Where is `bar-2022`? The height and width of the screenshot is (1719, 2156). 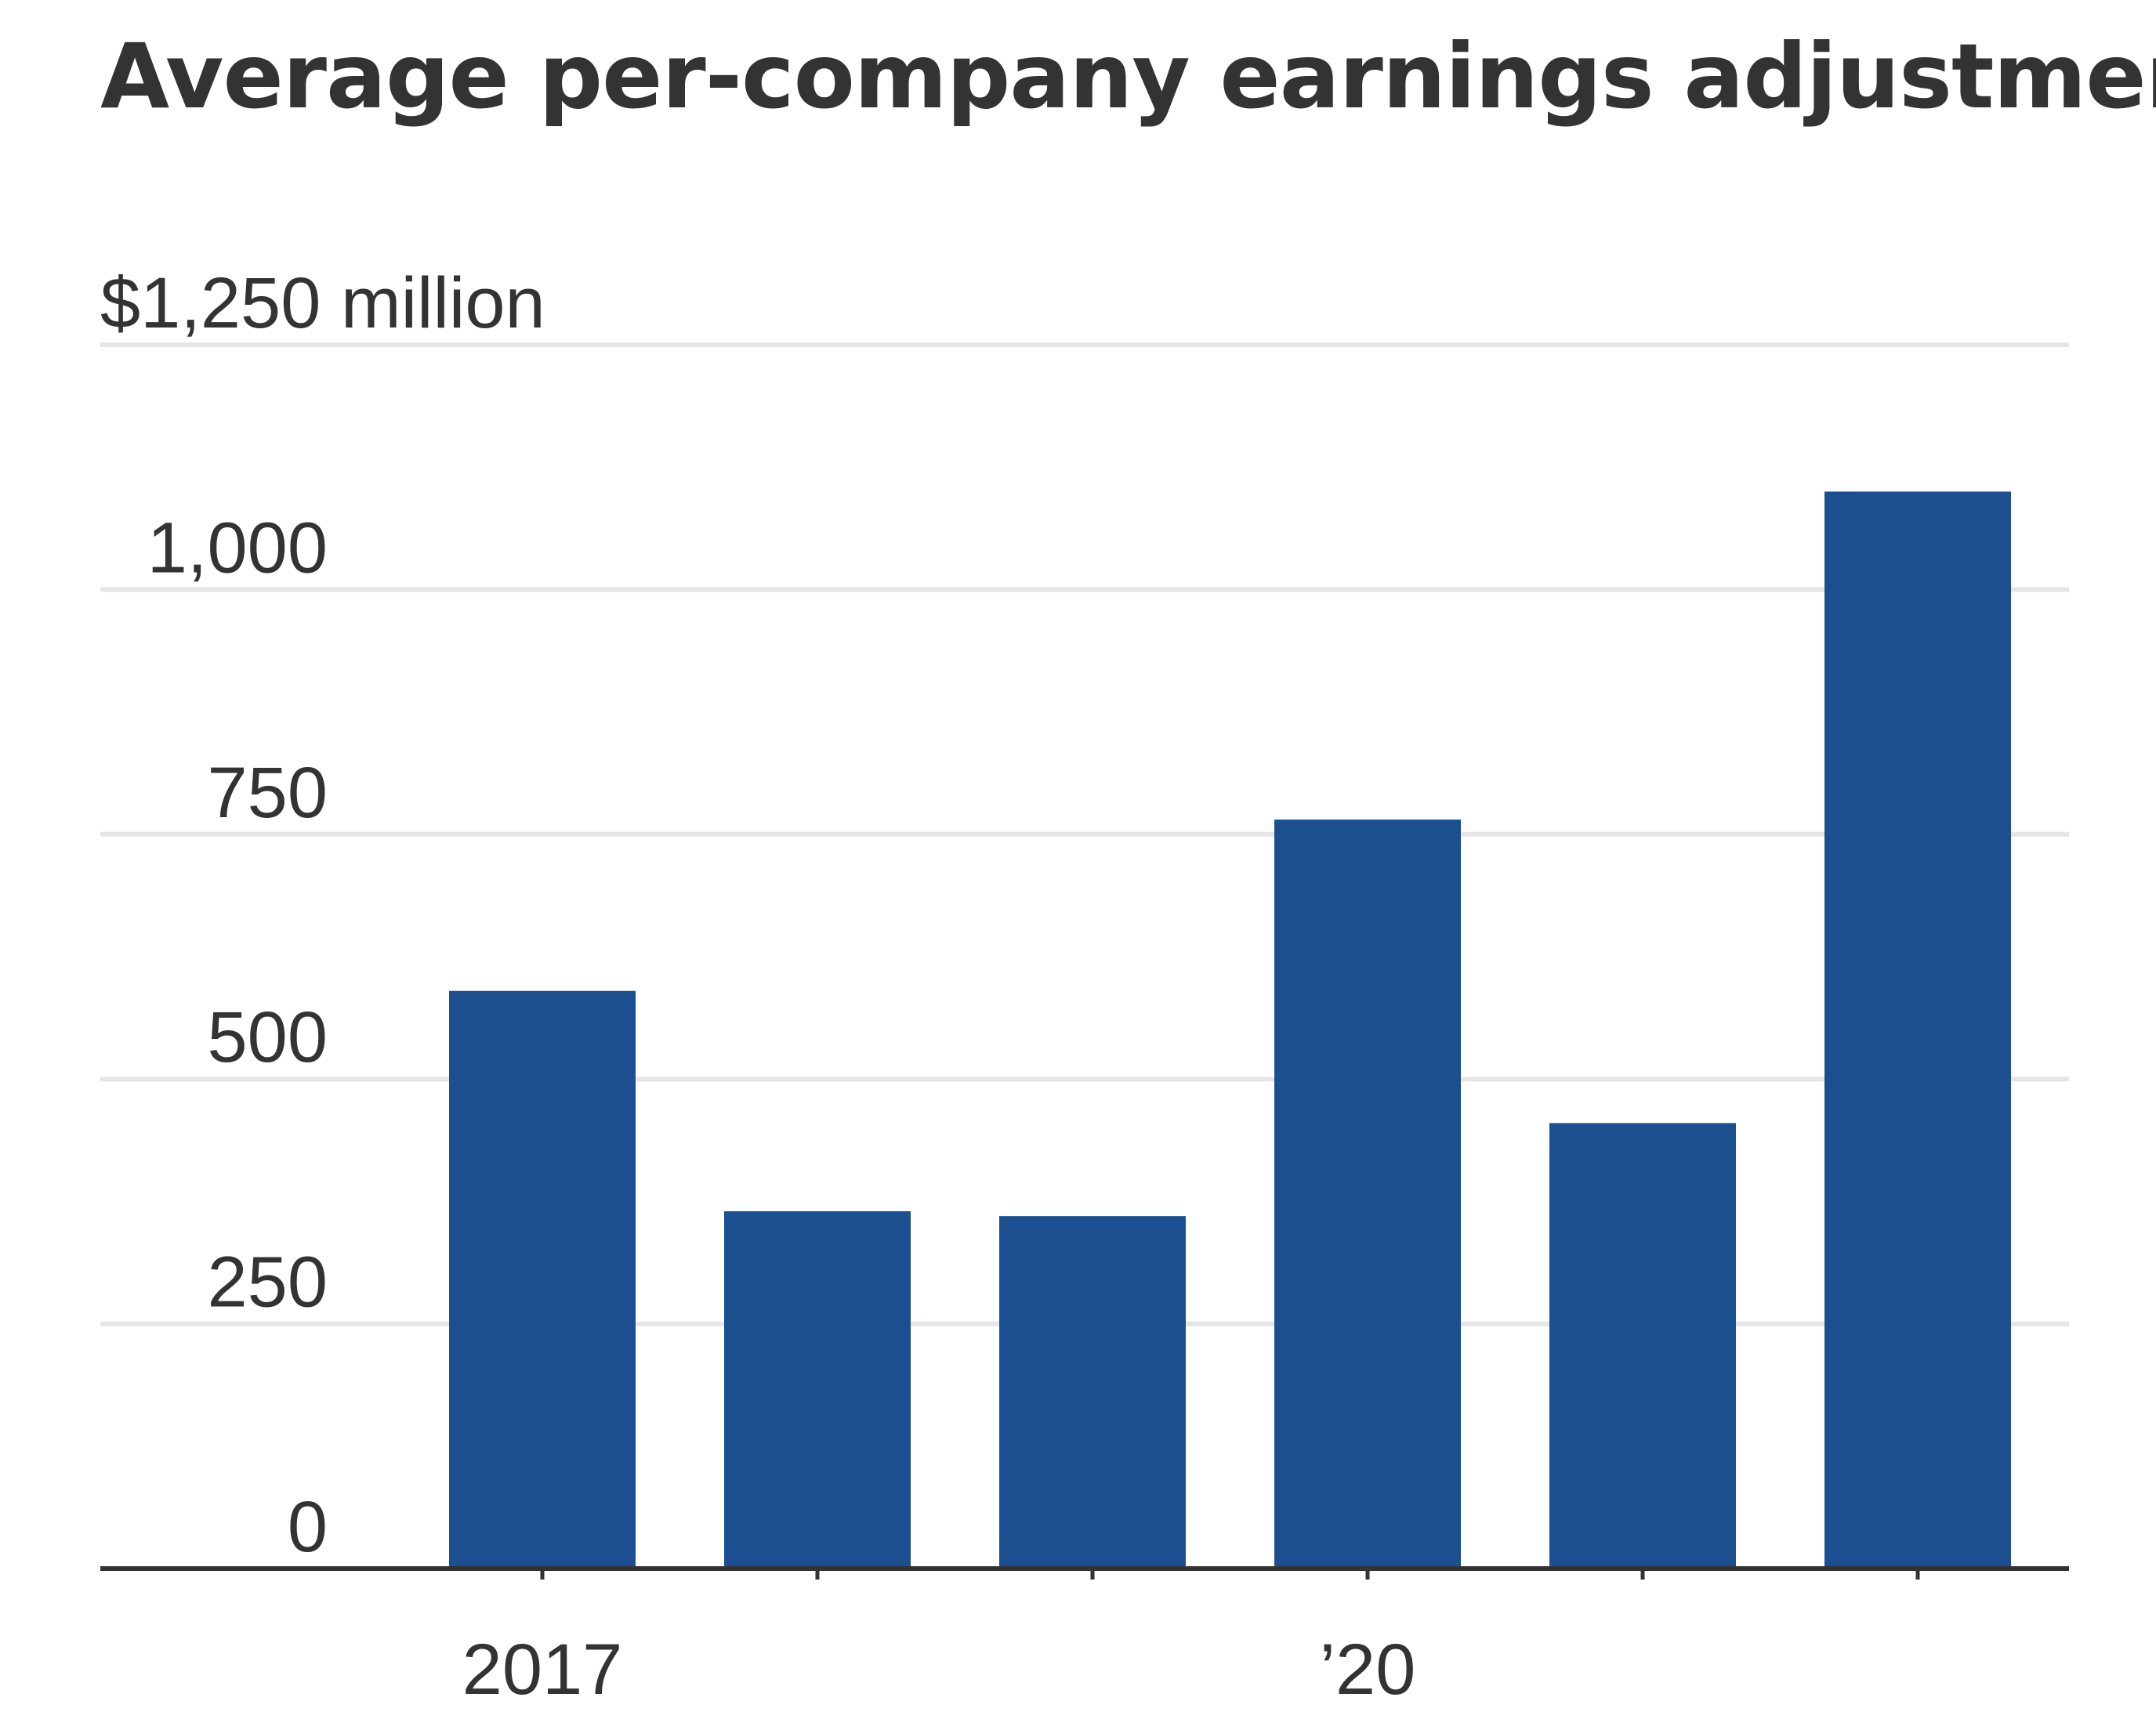 bar-2022 is located at coordinates (1917, 1030).